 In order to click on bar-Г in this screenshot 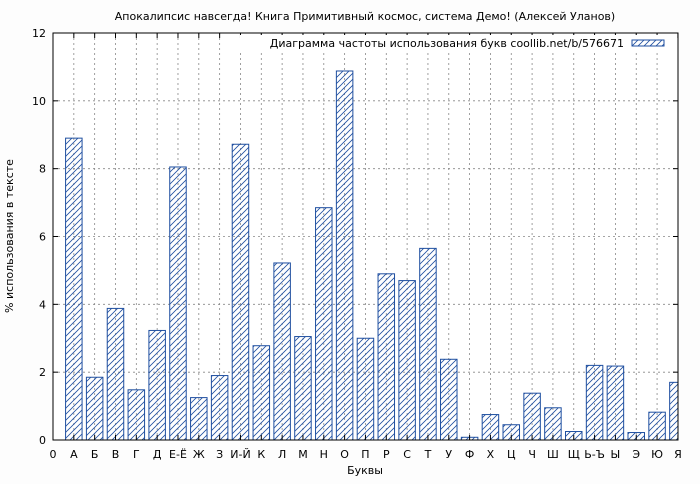, I will do `click(136, 414)`.